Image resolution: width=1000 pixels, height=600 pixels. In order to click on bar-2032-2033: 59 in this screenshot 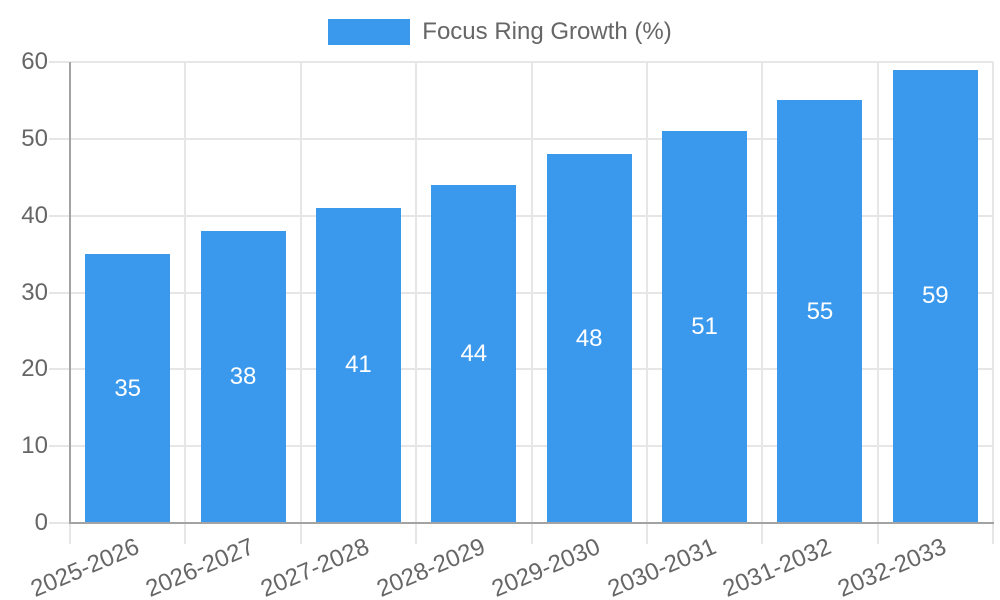, I will do `click(935, 296)`.